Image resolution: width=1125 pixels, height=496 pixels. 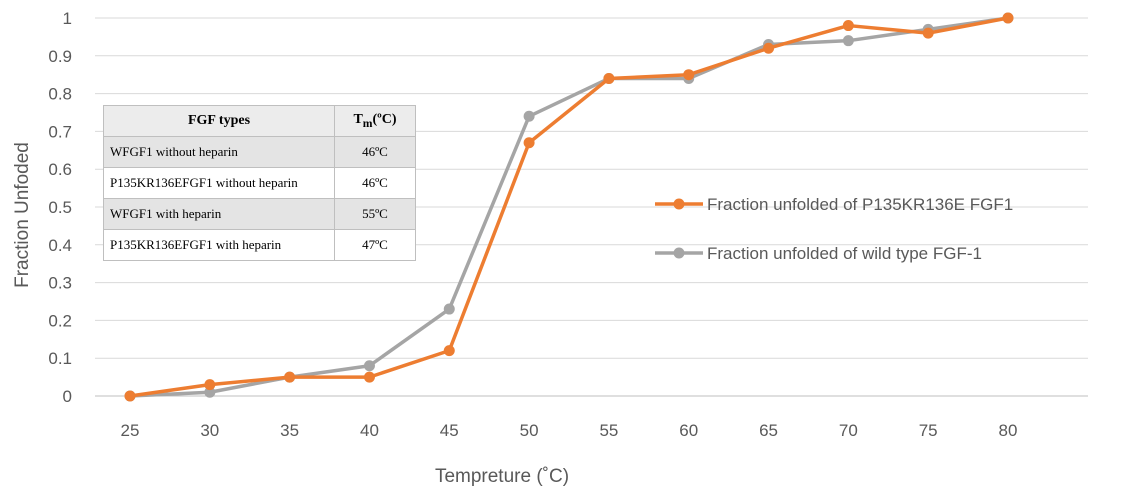 What do you see at coordinates (529, 430) in the screenshot?
I see `x-tick-label: 50` at bounding box center [529, 430].